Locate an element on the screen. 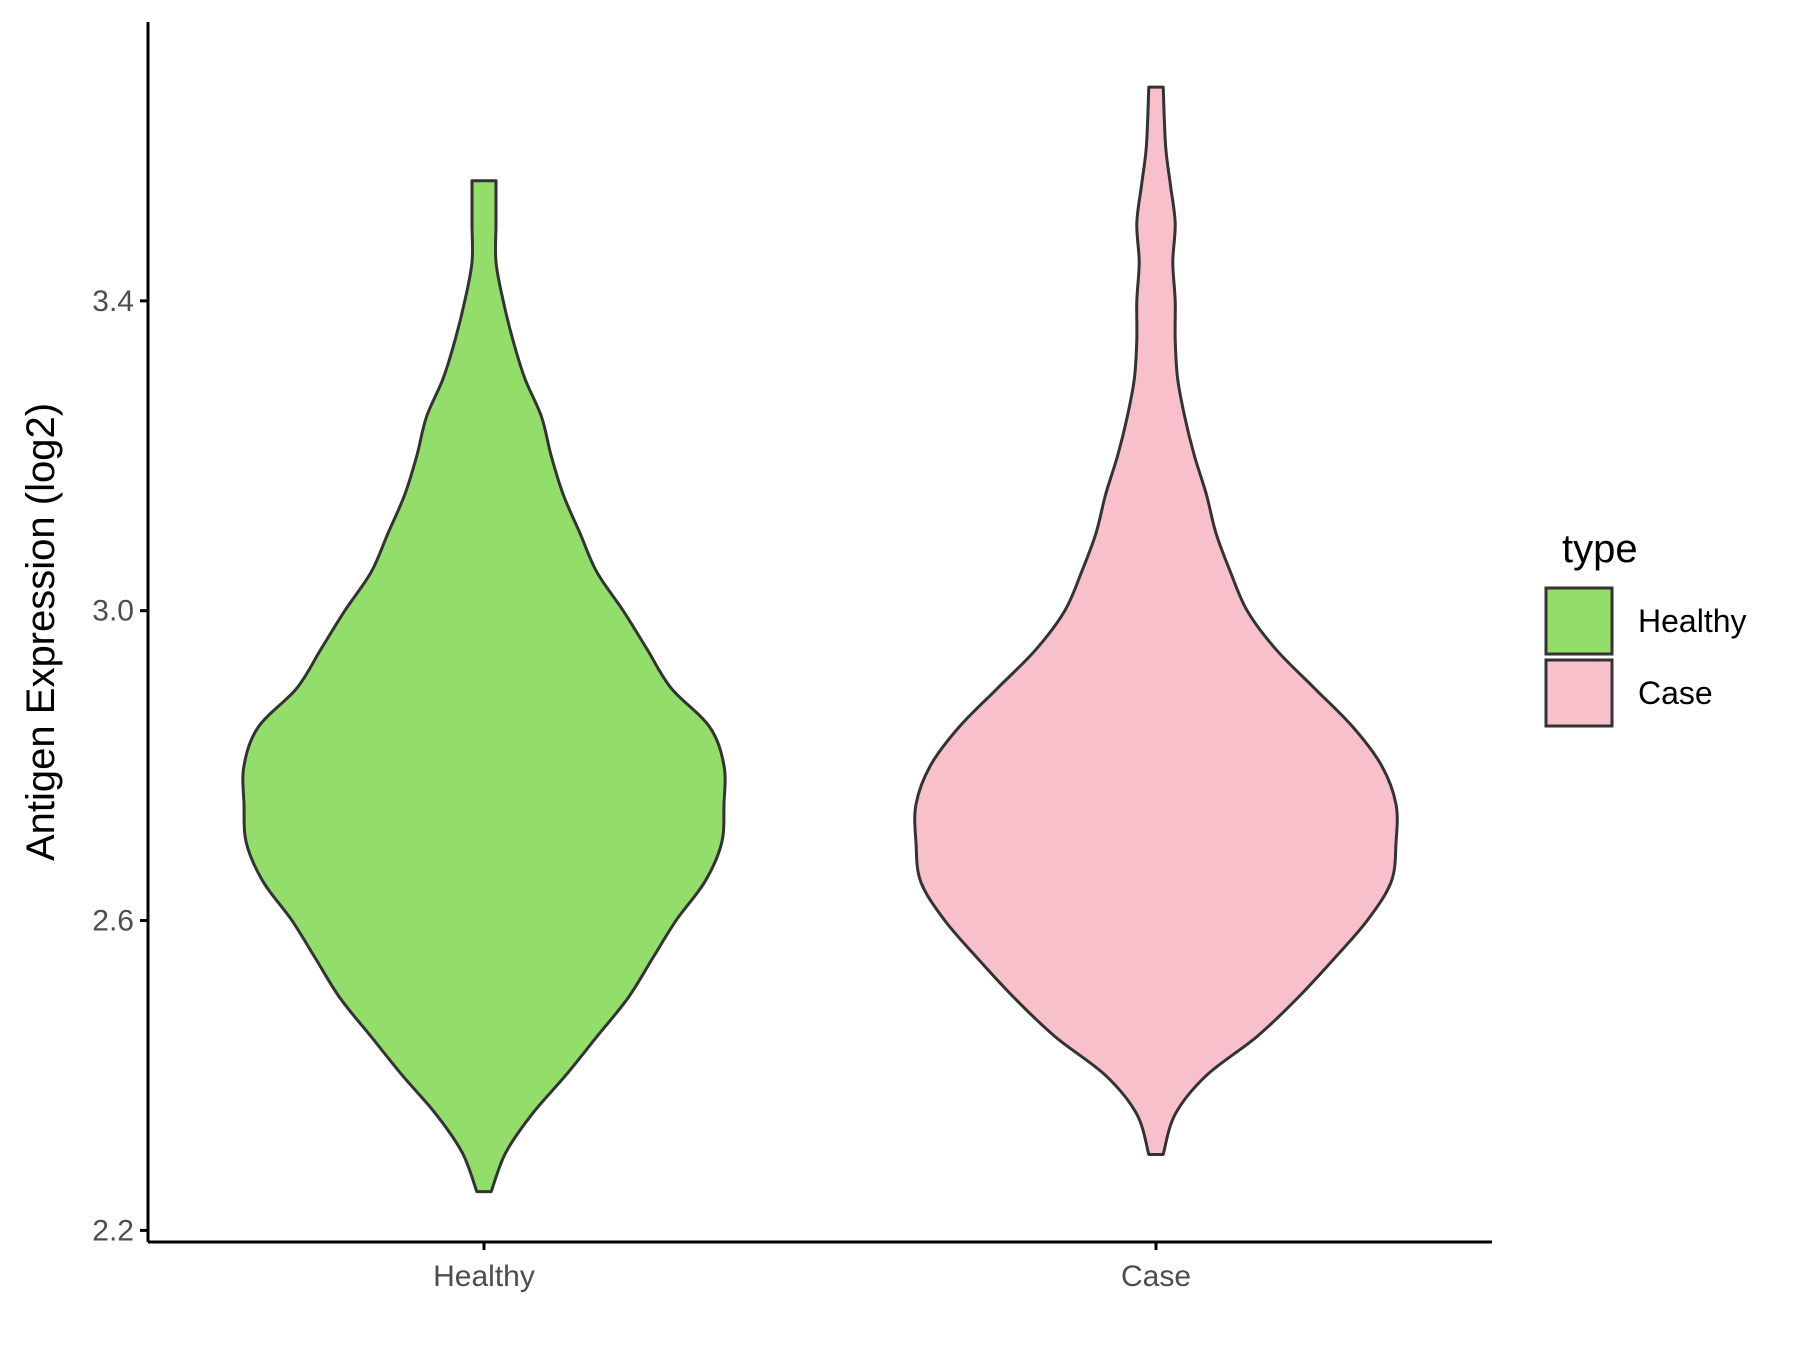 This screenshot has height=1350, width=1800. legend-key-case is located at coordinates (1579, 693).